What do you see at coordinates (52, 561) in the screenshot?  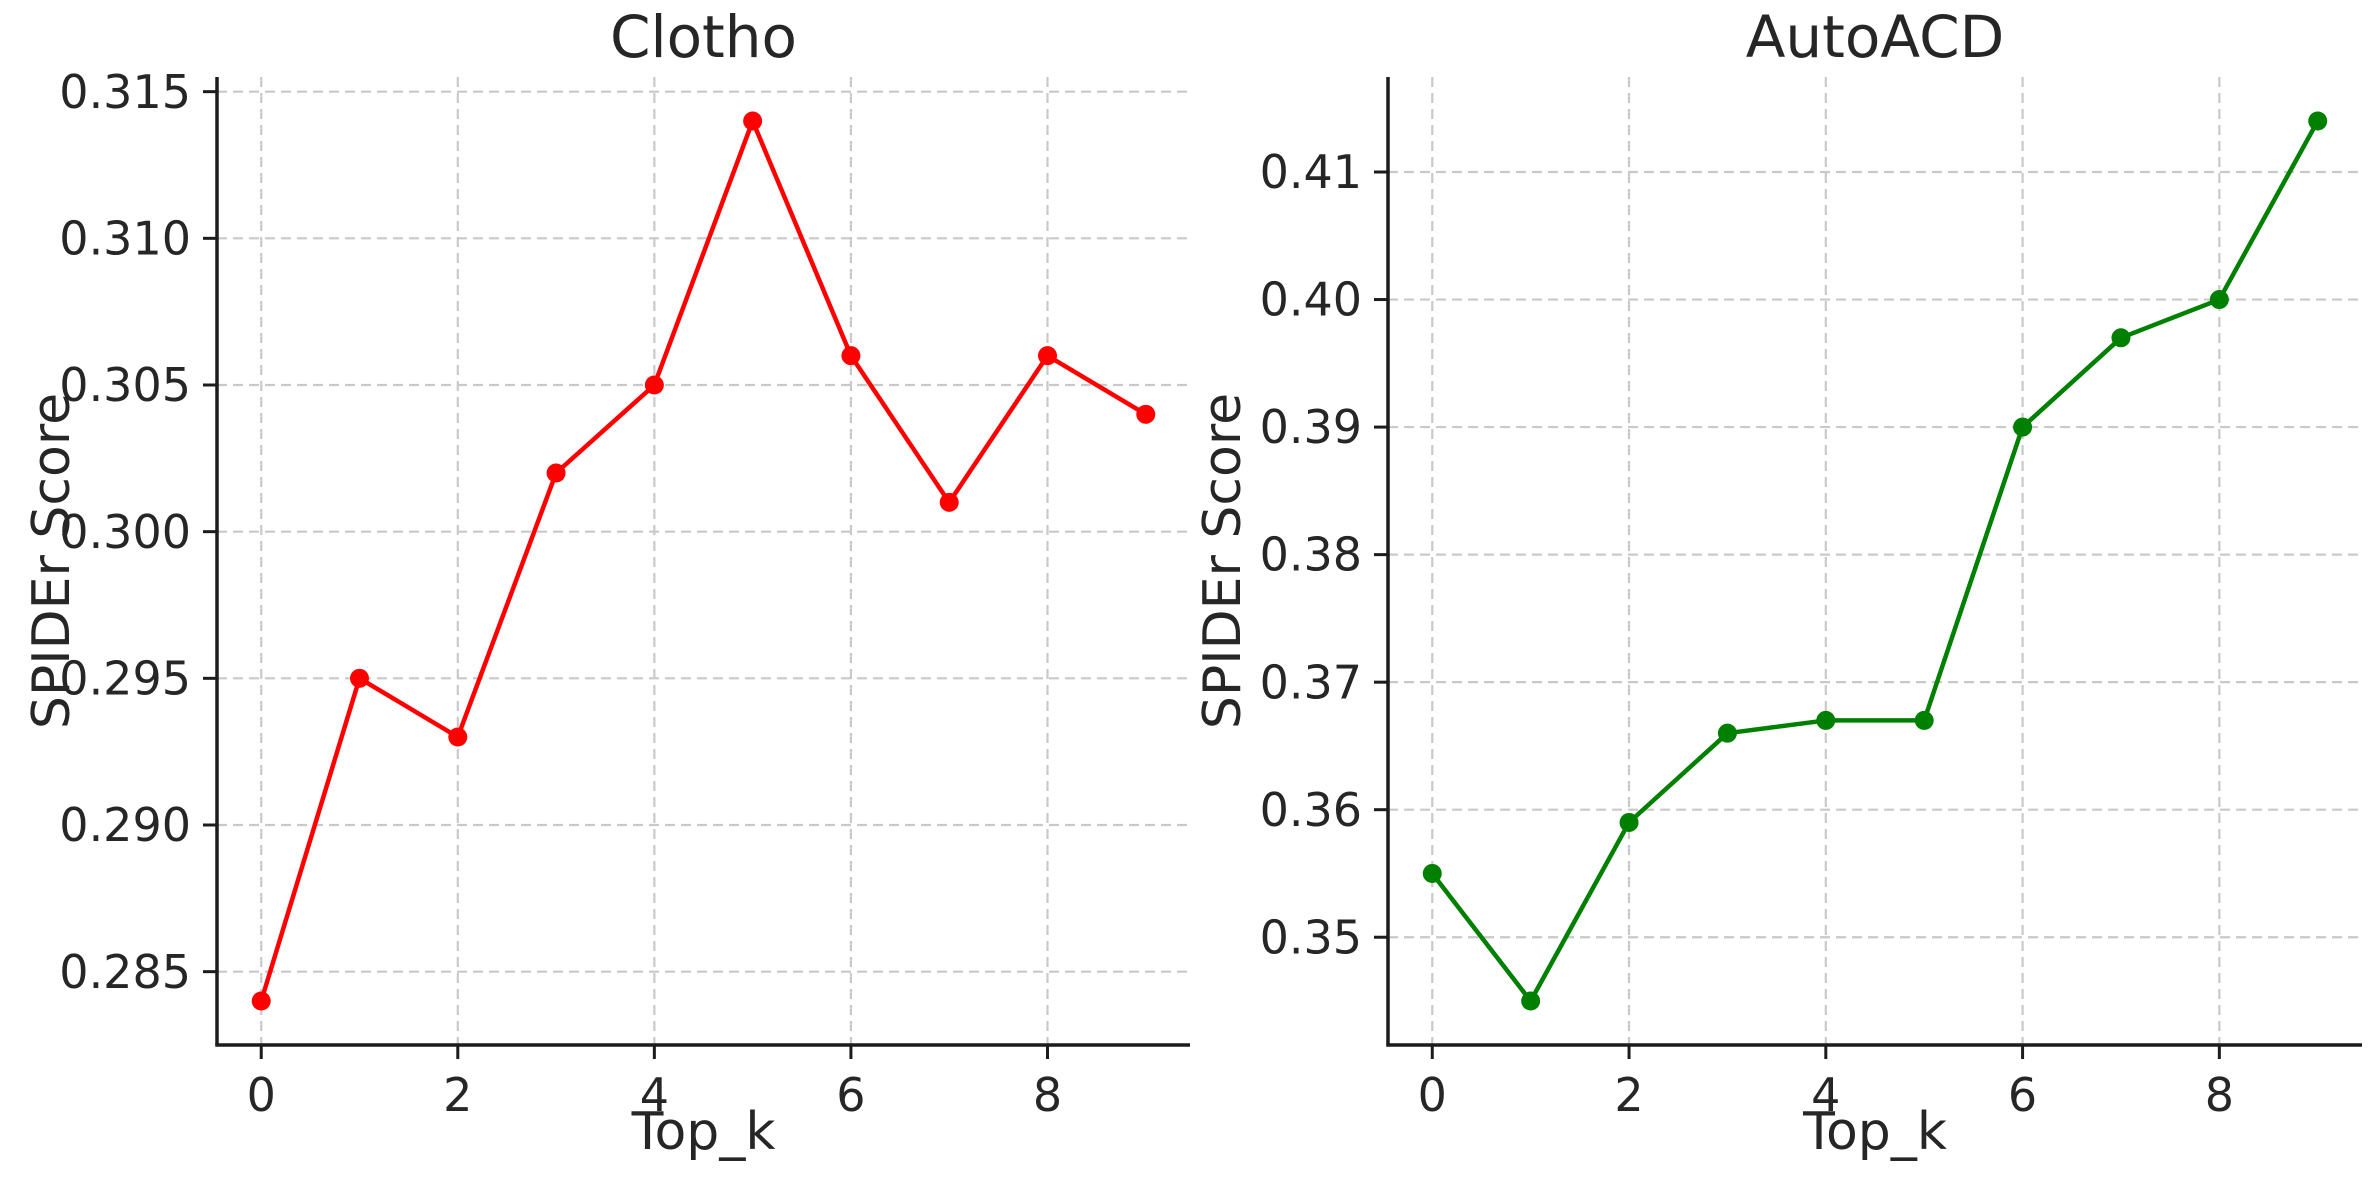 I see `y-axis-label-clotho: SPIDEr Score` at bounding box center [52, 561].